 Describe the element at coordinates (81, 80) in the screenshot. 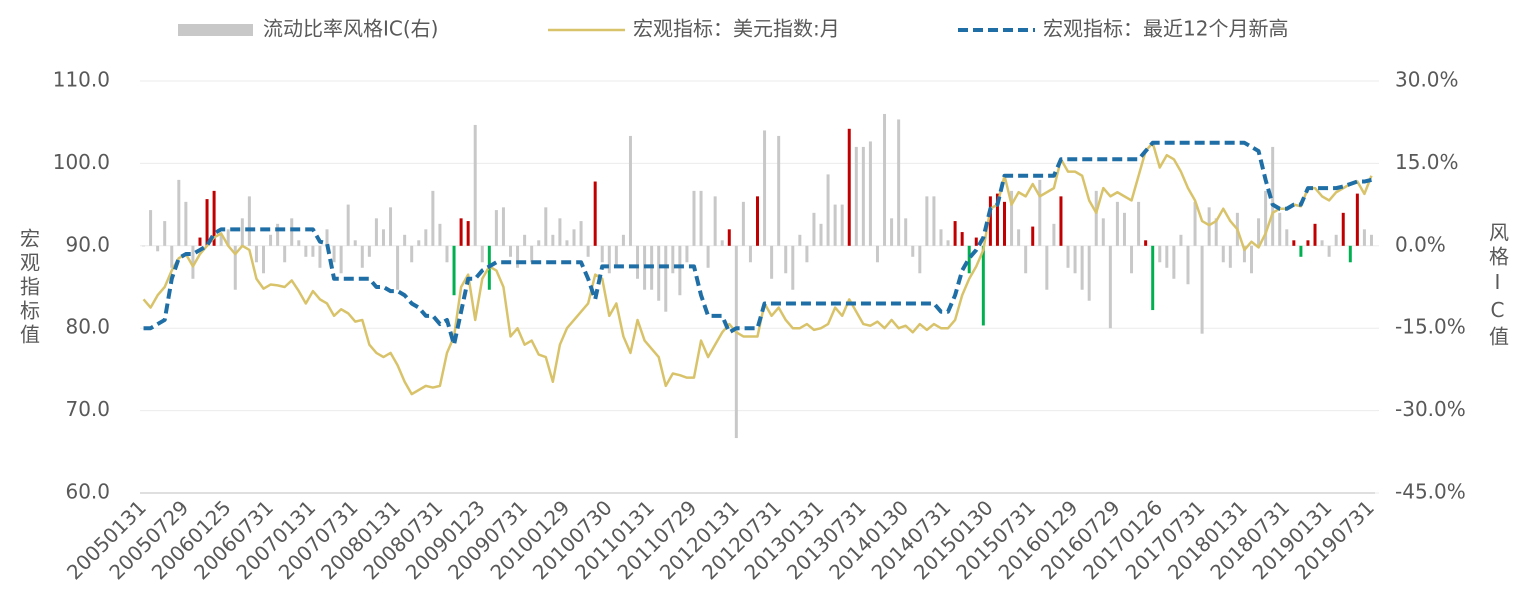

I see `y-tick-label: 110.0` at that location.